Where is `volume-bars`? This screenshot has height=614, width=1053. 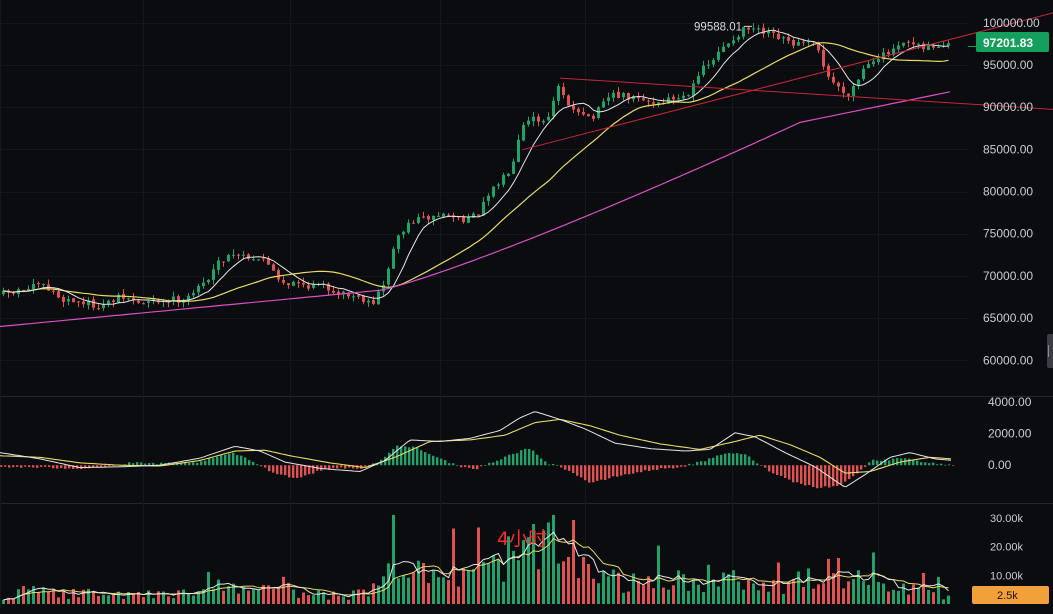
volume-bars is located at coordinates (476, 559).